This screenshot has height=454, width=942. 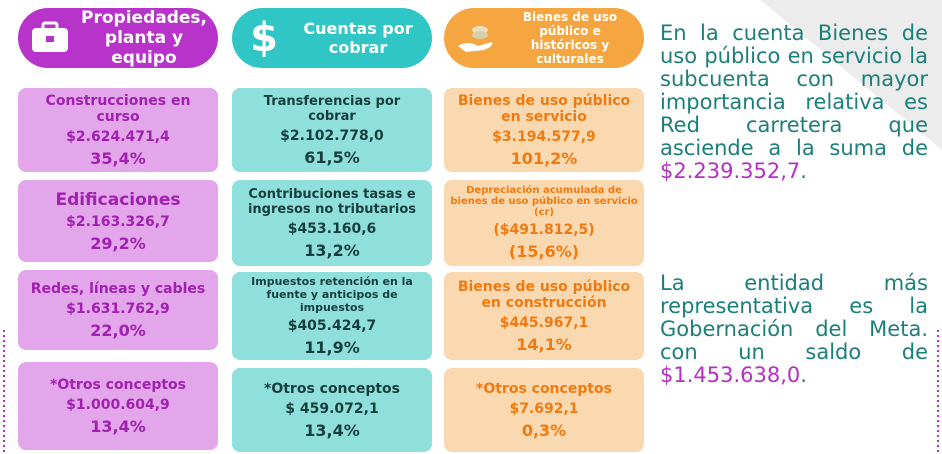 I want to click on card-amount: ($491.812,5), so click(x=544, y=230).